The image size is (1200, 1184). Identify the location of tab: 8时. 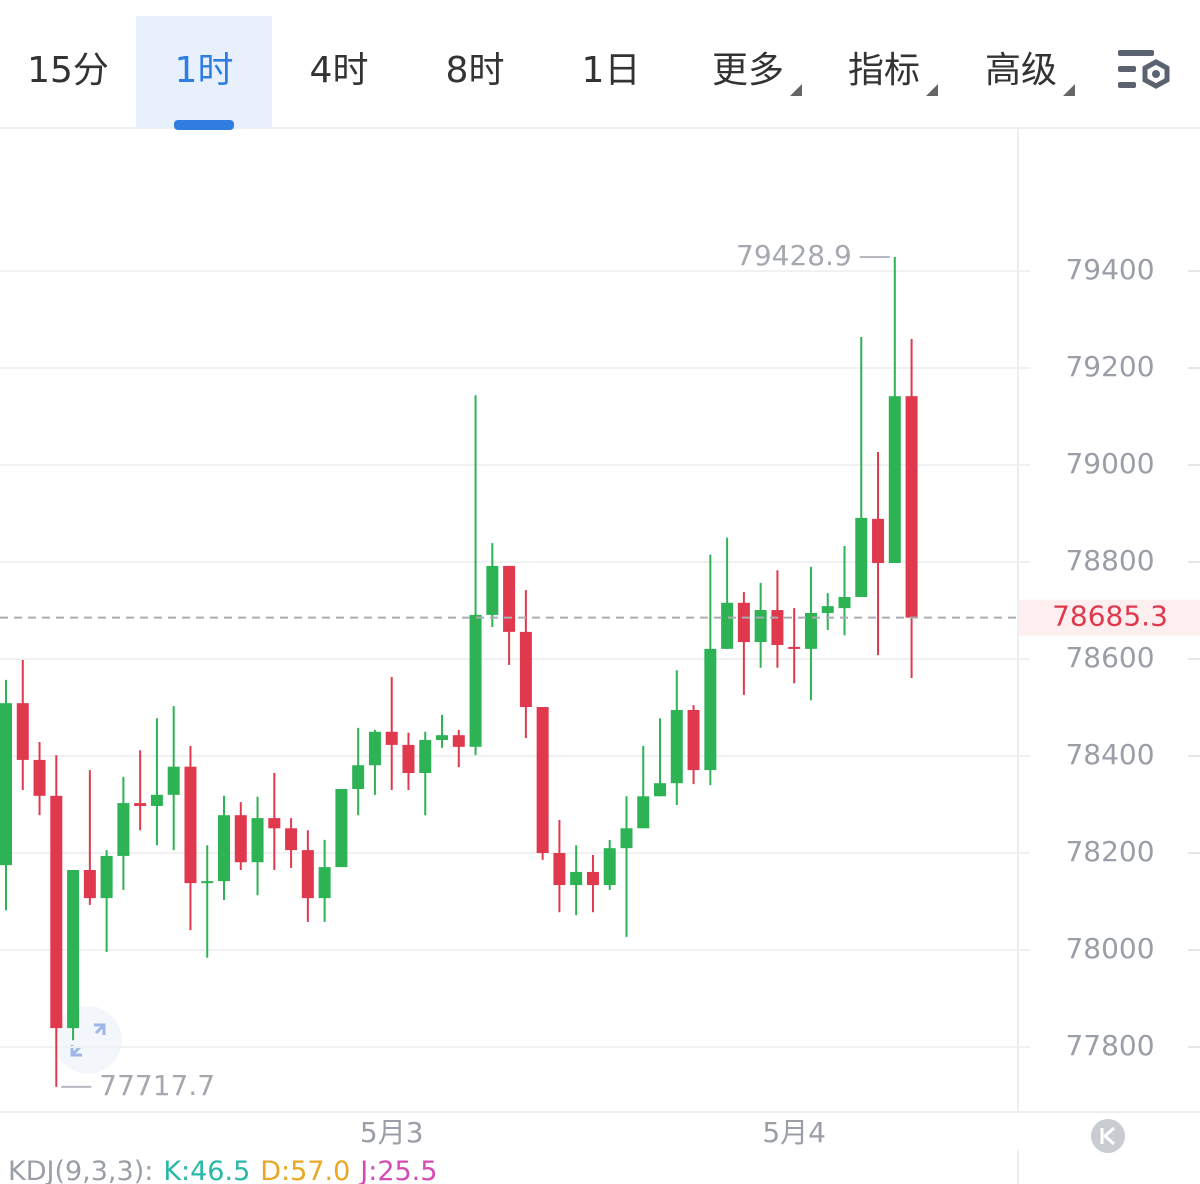
(475, 70).